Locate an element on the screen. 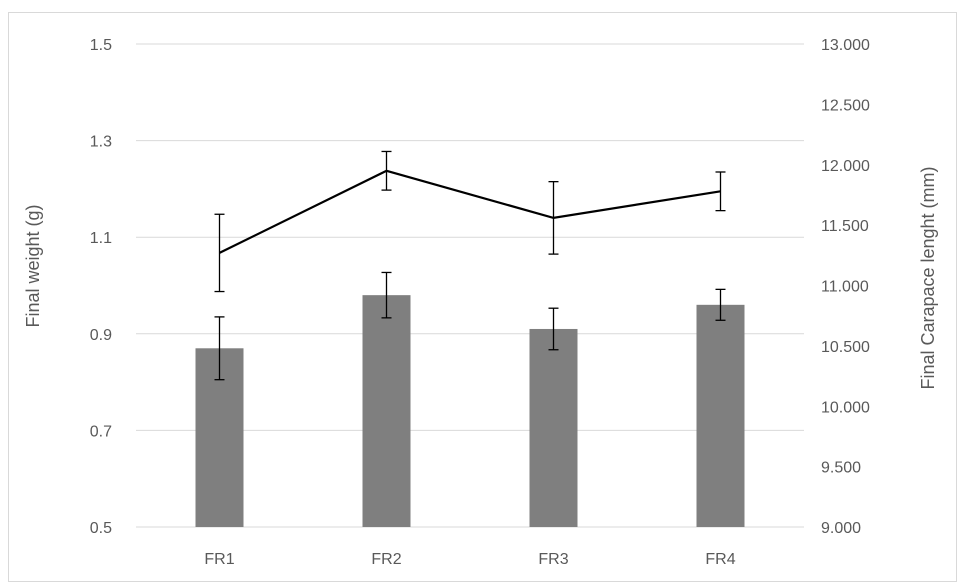 Image resolution: width=959 pixels, height=583 pixels. right-tick-label: 13.000 is located at coordinates (845, 45).